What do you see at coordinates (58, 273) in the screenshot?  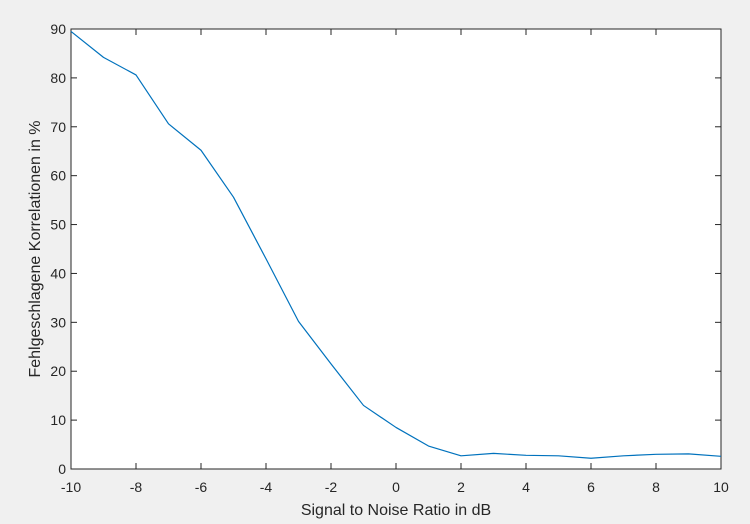 I see `y-tick-label: 40` at bounding box center [58, 273].